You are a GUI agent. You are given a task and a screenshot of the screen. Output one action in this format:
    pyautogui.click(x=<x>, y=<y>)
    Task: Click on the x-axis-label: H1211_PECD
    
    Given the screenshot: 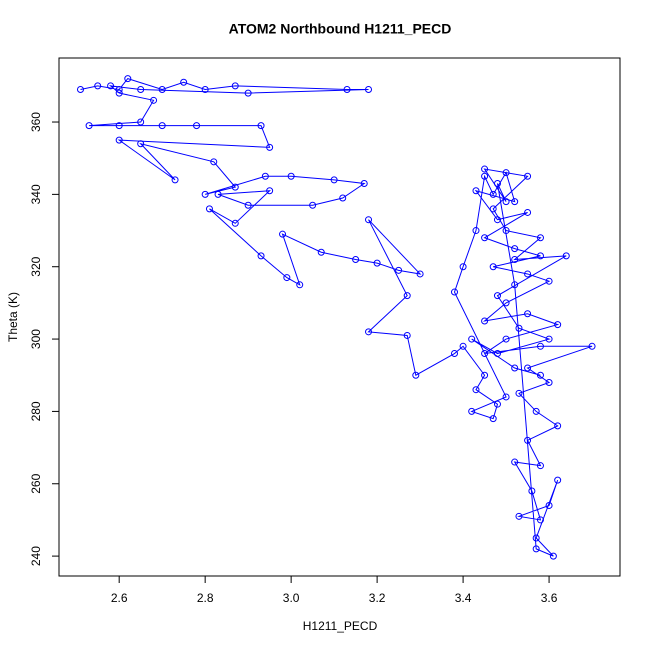 What is the action you would take?
    pyautogui.click(x=340, y=626)
    